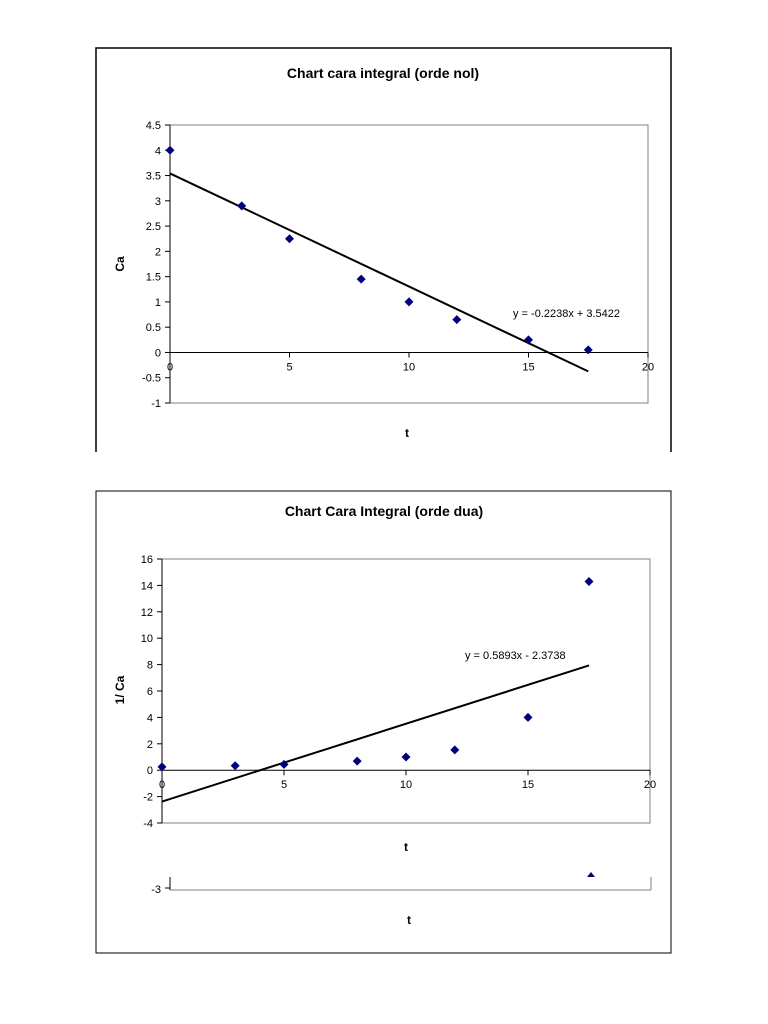 This screenshot has width=768, height=1024. What do you see at coordinates (528, 785) in the screenshot?
I see `chart-2-xtick-label: 15` at bounding box center [528, 785].